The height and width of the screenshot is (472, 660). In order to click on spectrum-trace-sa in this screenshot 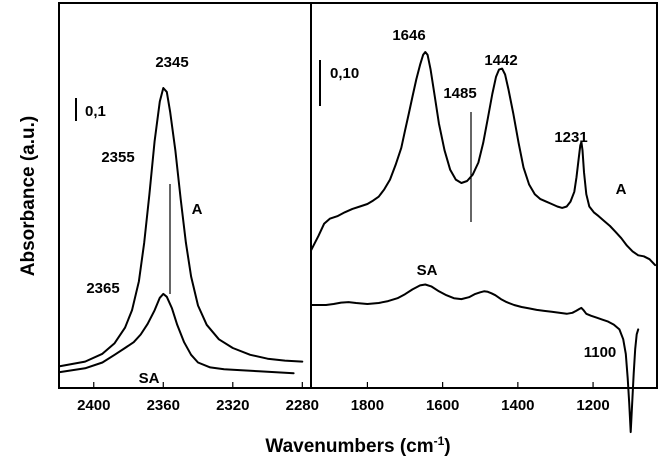, I will do `click(176, 333)`.